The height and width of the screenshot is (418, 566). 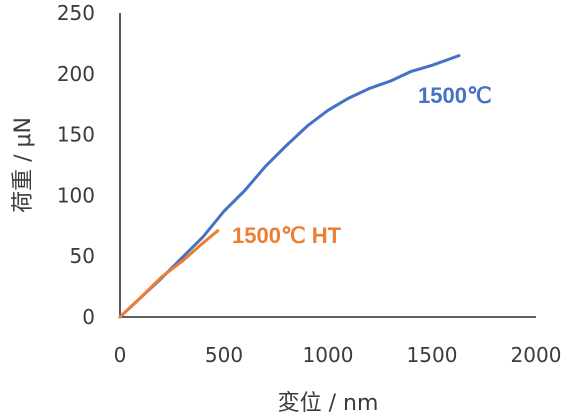 I want to click on y-tick-labels: 0 50 100 150 200 250, so click(x=76, y=165).